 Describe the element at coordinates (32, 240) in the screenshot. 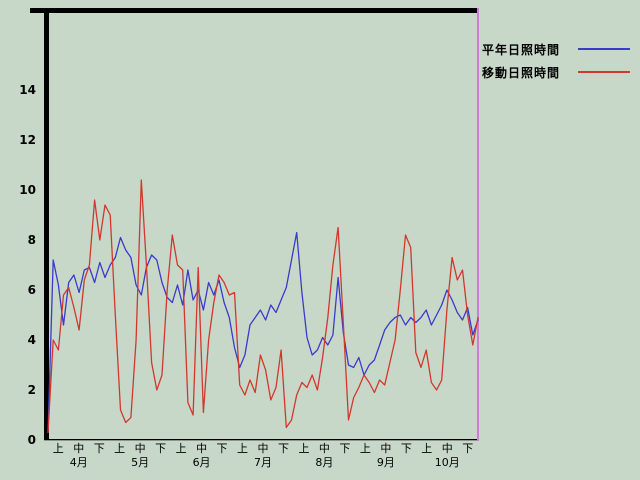

I see `y-axis-tick-label: 8` at that location.